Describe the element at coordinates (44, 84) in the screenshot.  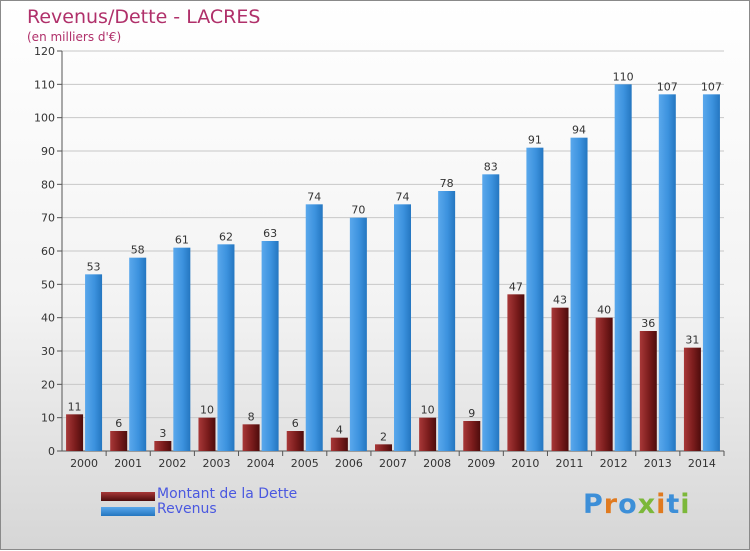
I see `y-tick-label: 110` at that location.